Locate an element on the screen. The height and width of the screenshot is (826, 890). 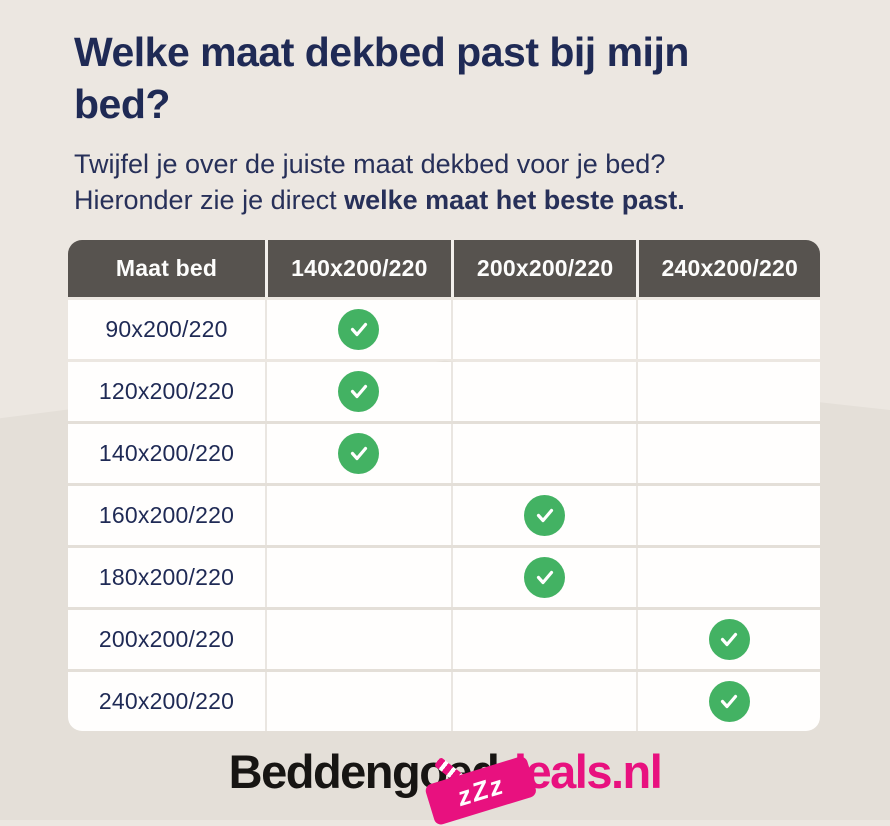
bed-size-cell: 160x200/220 is located at coordinates (167, 515).